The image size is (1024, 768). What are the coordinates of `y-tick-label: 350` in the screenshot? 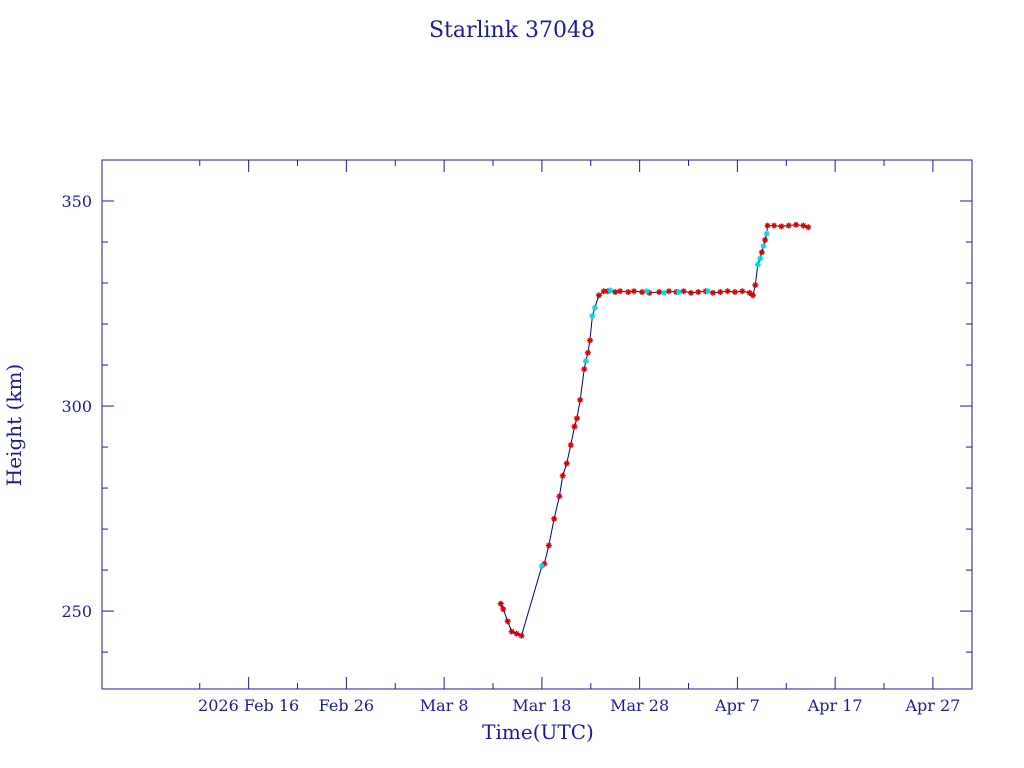 It's located at (76, 201).